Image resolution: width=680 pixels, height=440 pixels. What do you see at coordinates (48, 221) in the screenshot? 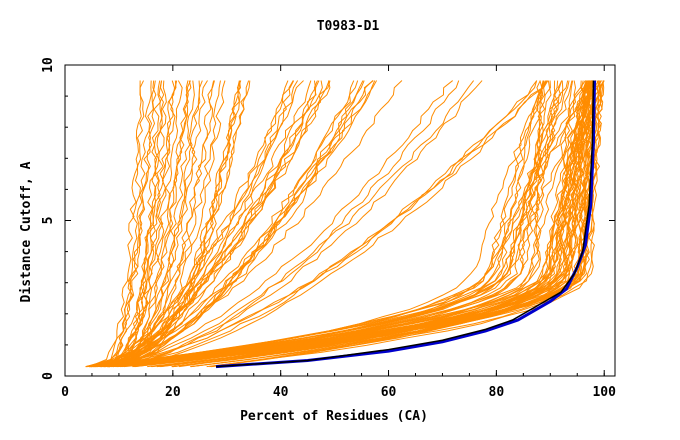
I see `y-tick-label: 5` at bounding box center [48, 221].